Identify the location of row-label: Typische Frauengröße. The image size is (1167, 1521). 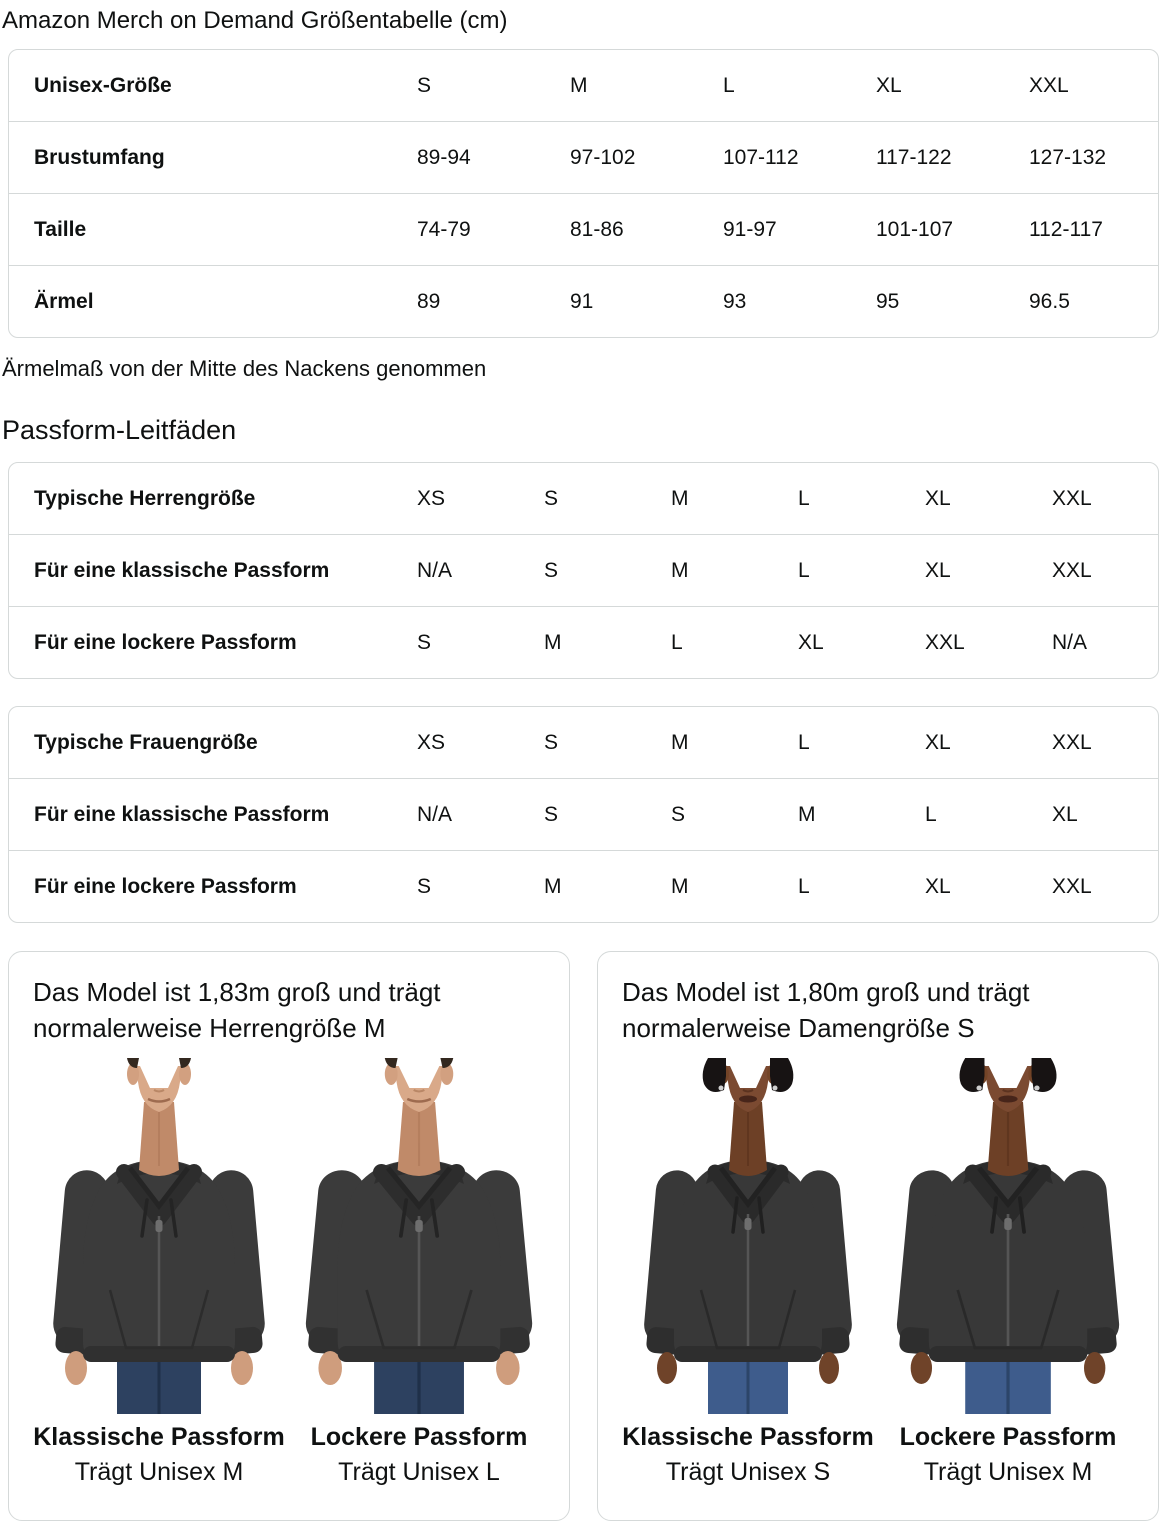
(146, 742).